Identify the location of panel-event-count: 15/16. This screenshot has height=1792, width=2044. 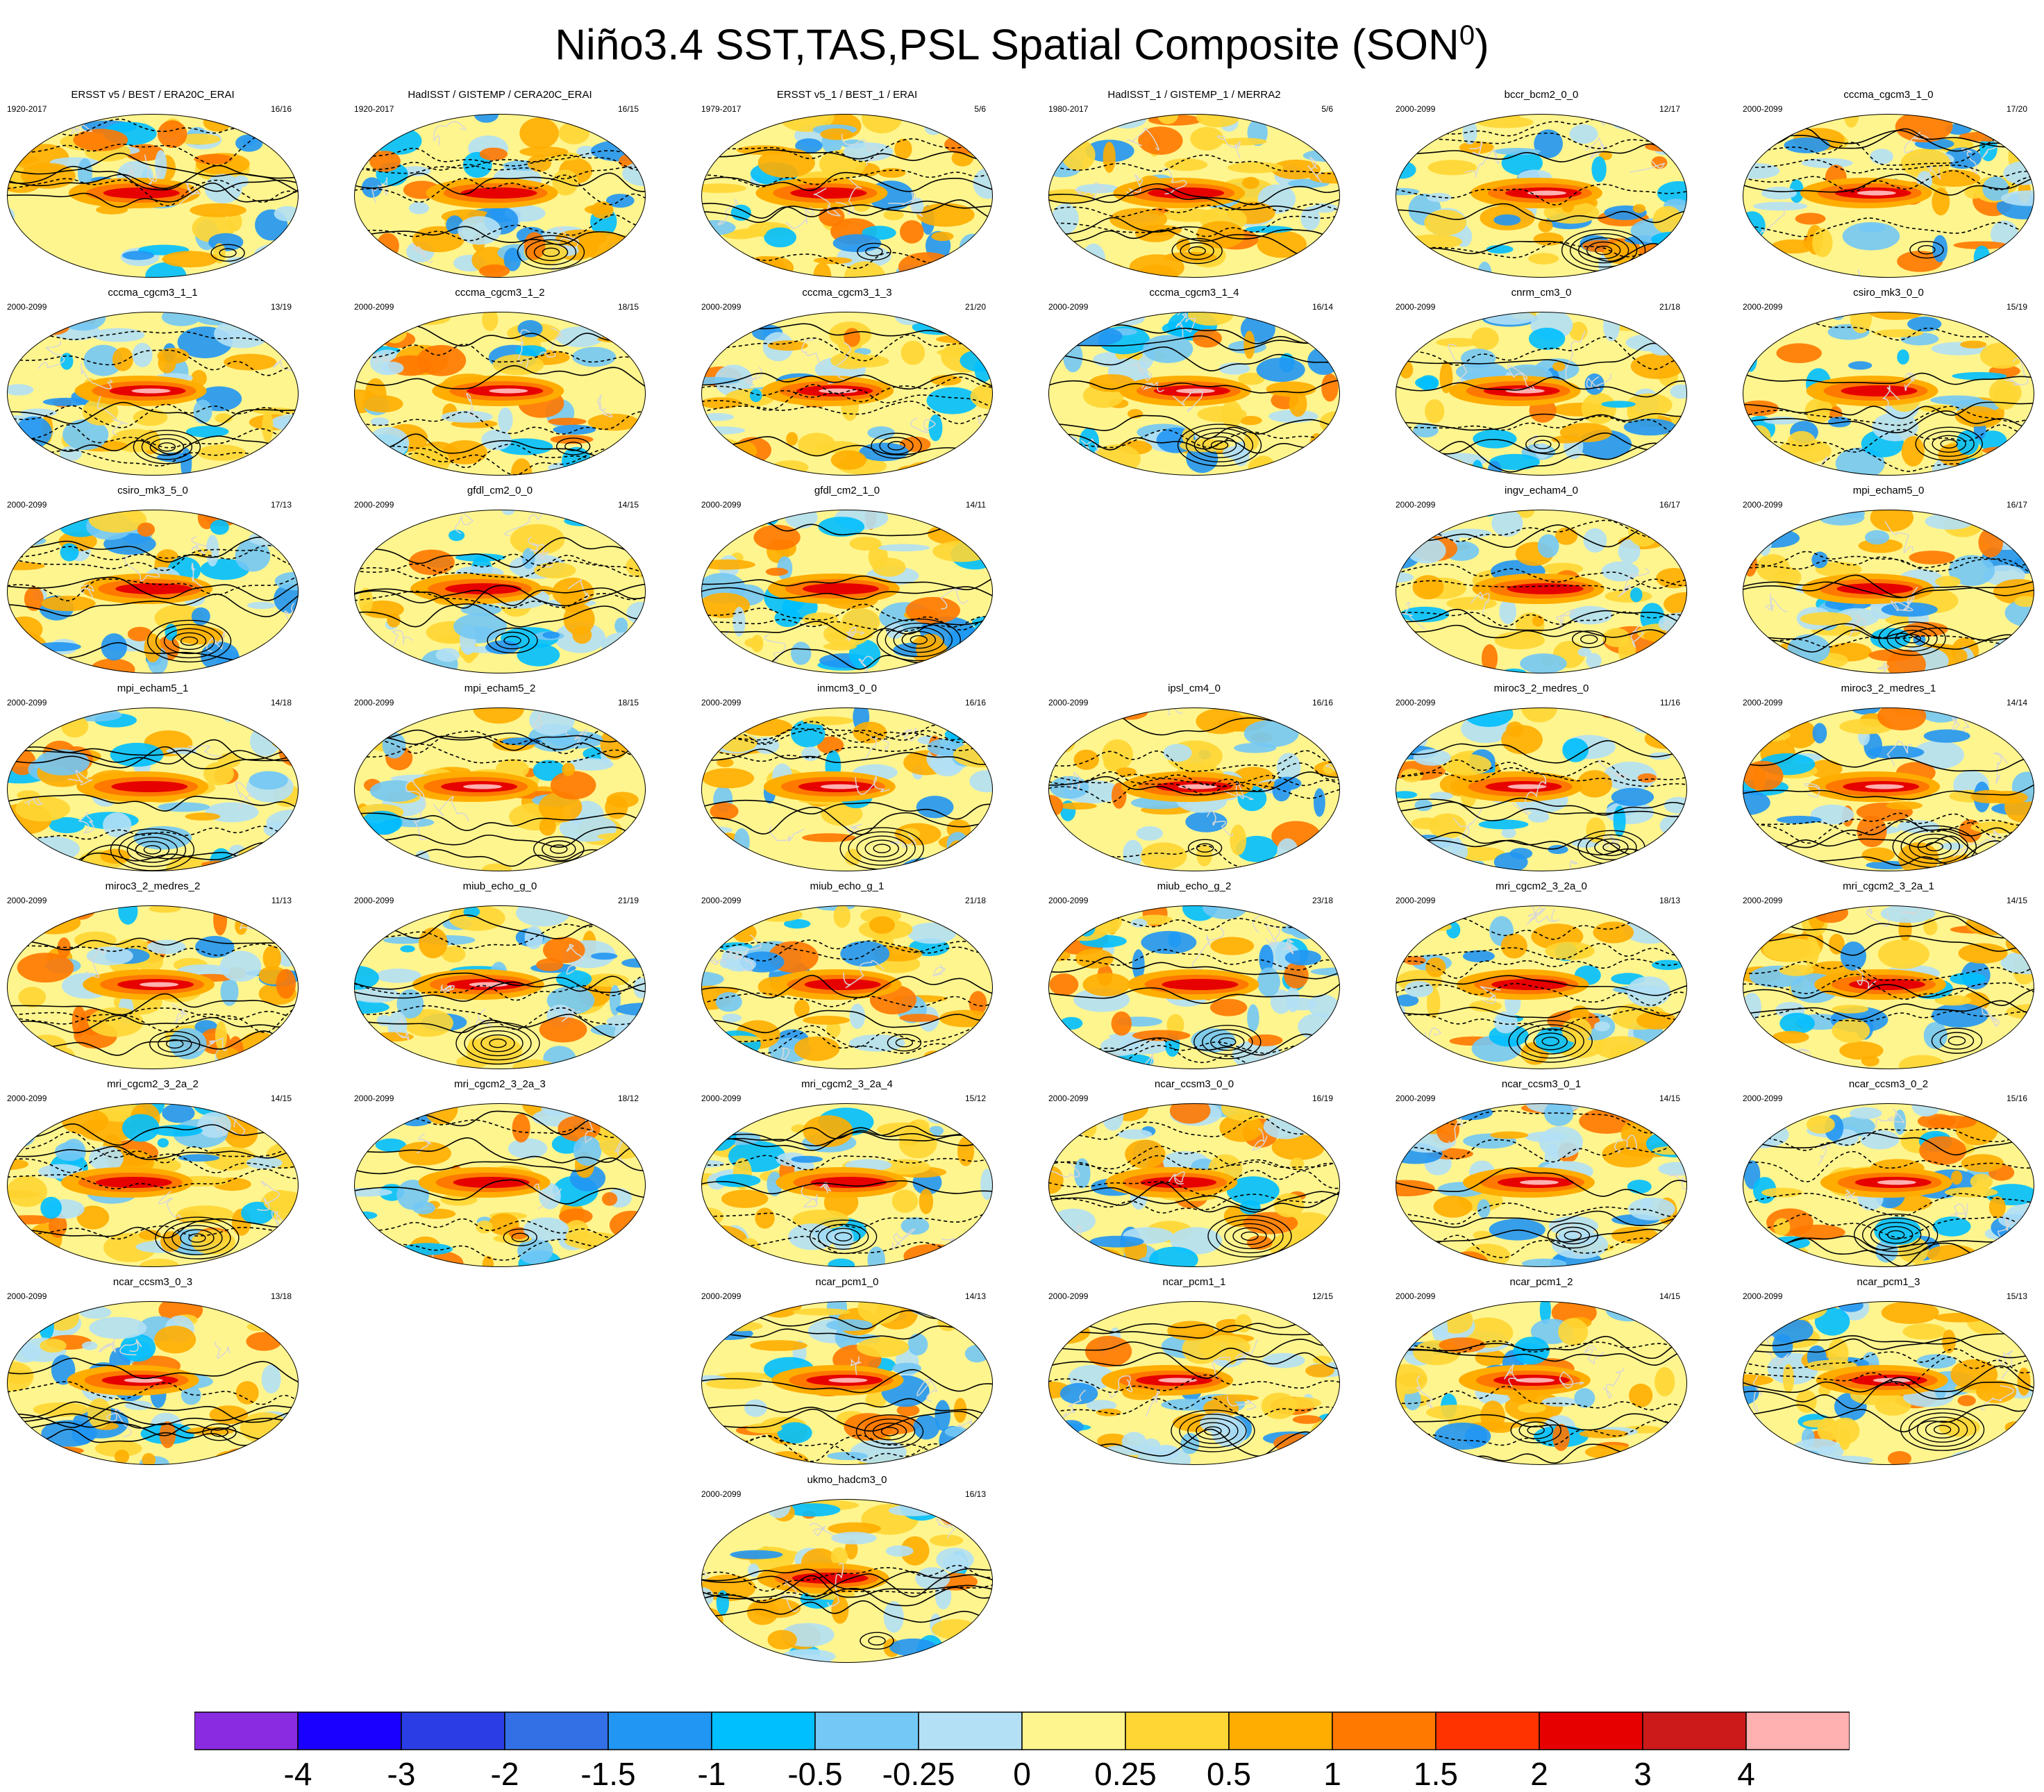
(2016, 1098).